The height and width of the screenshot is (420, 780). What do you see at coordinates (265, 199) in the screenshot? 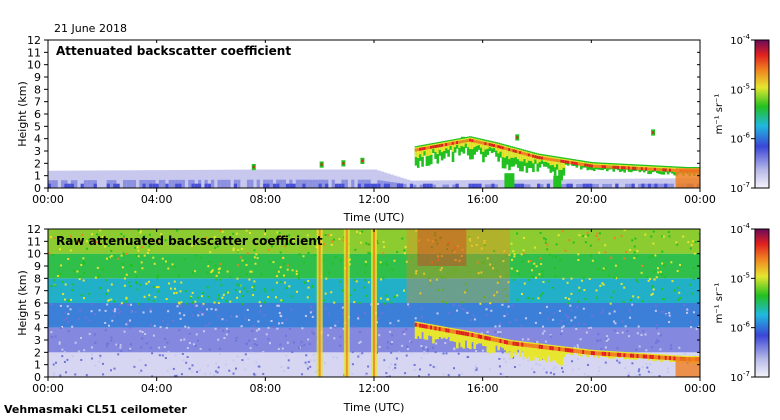
I see `x-tick-label: 08:00` at bounding box center [265, 199].